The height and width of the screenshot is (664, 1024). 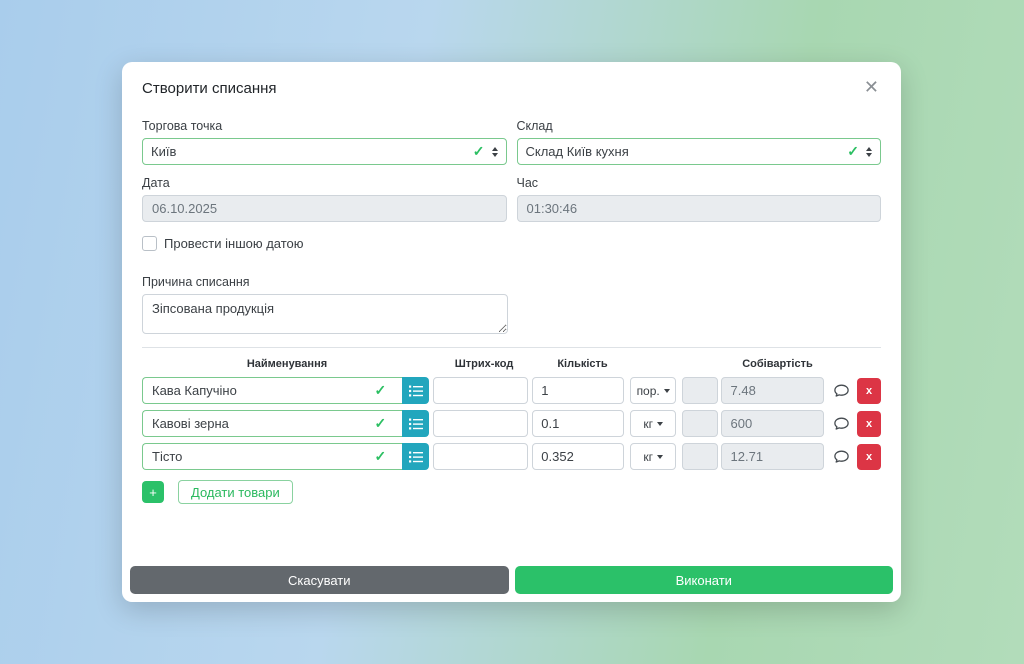 What do you see at coordinates (511, 87) in the screenshot?
I see `modal-header: Створити списання ✕` at bounding box center [511, 87].